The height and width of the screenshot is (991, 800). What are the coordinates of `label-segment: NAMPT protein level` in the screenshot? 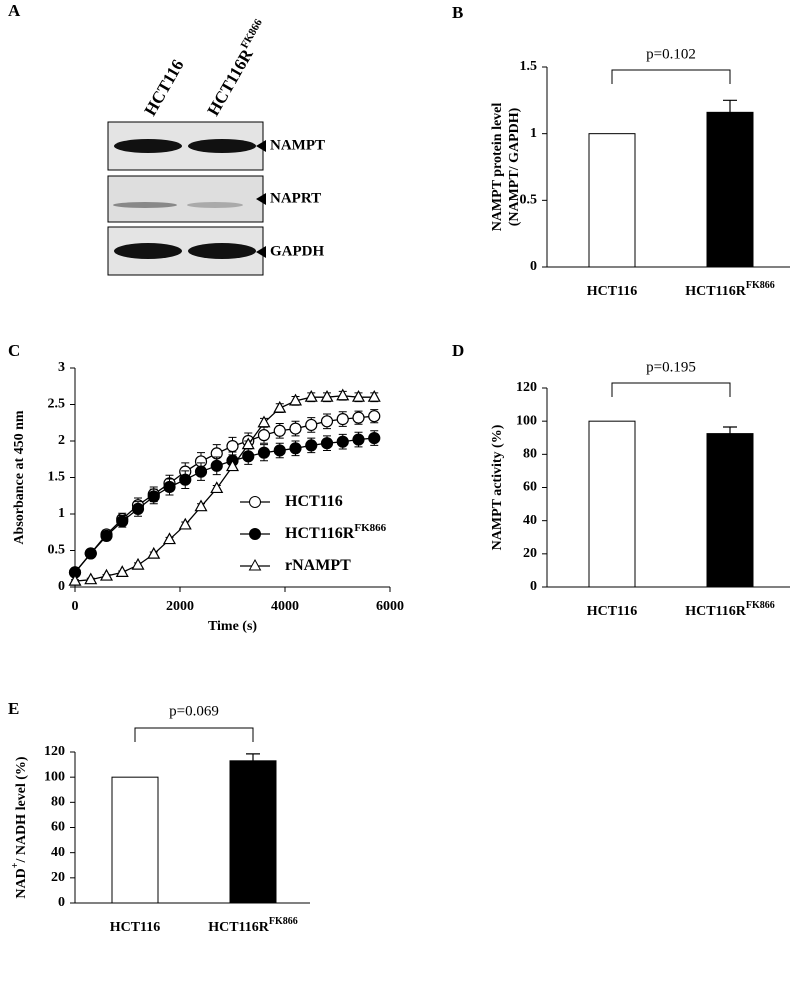 It's located at (497, 167).